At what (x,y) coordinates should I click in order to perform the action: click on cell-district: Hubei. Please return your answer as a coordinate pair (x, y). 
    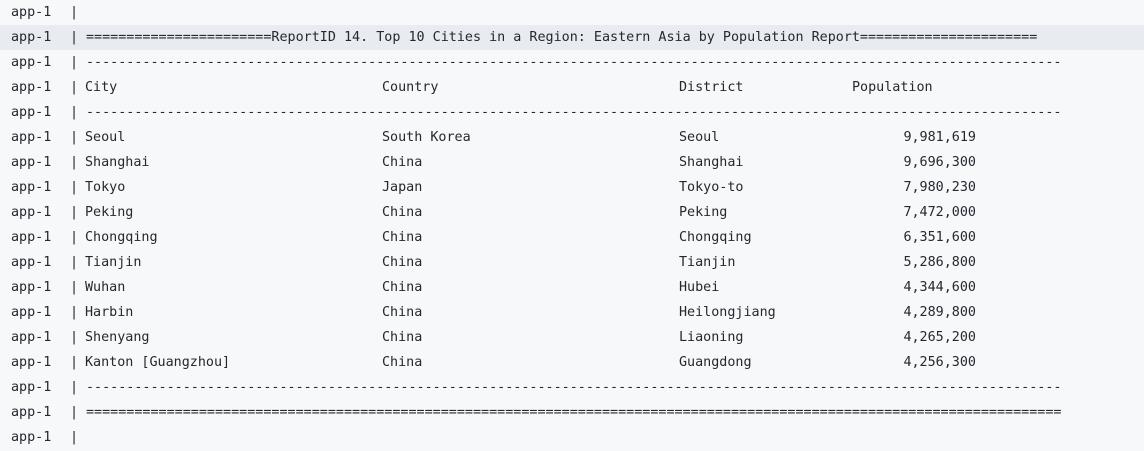
    Looking at the image, I should click on (699, 287).